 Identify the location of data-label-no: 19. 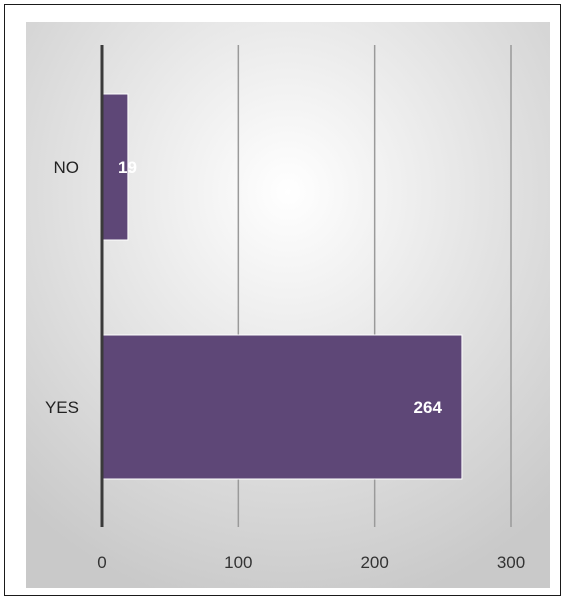
(127, 167).